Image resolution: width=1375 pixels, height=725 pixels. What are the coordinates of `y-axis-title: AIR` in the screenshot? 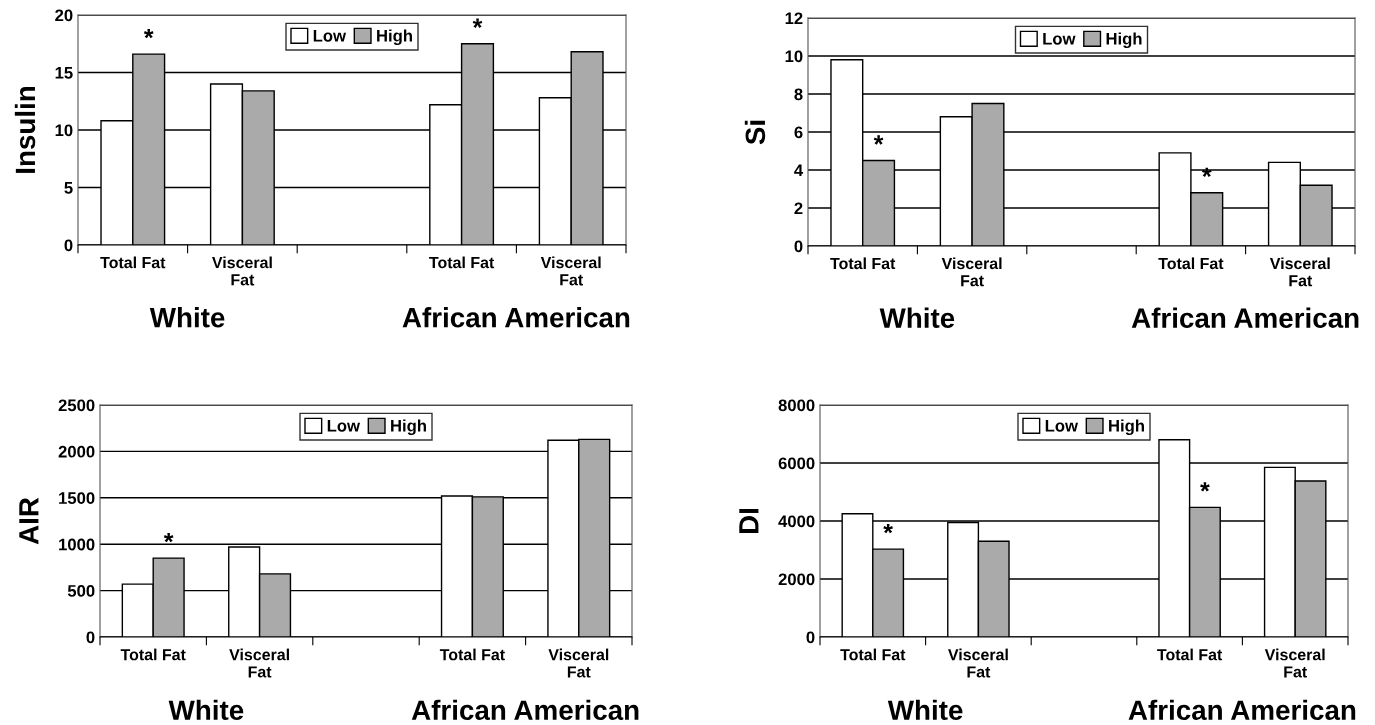 It's located at (29, 521).